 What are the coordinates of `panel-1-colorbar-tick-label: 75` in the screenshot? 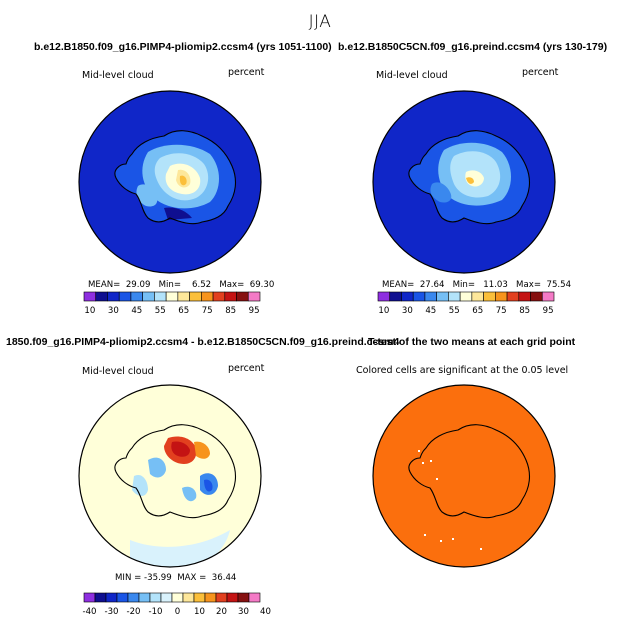 It's located at (207, 311).